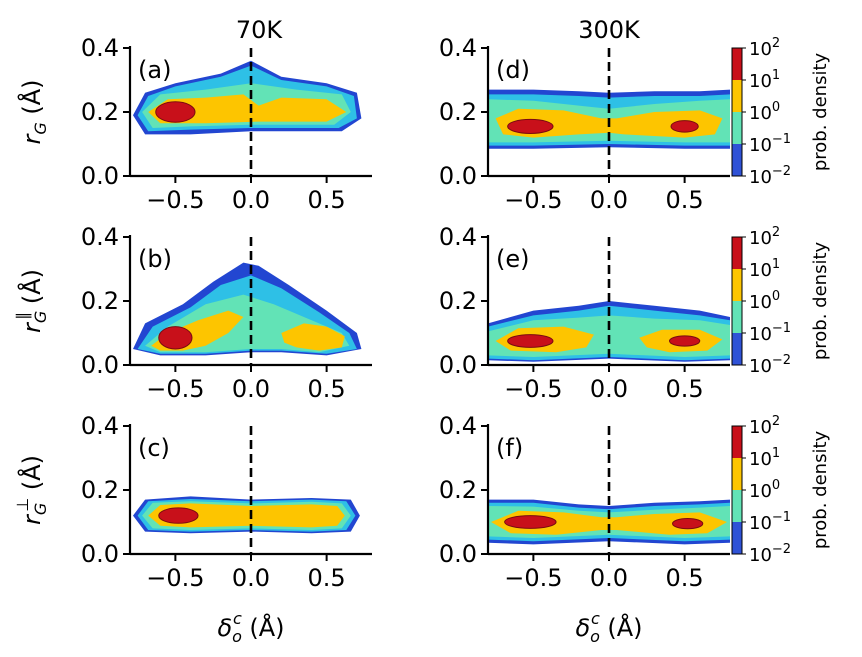  I want to click on y-axis-label: rG (Å), so click(33, 111).